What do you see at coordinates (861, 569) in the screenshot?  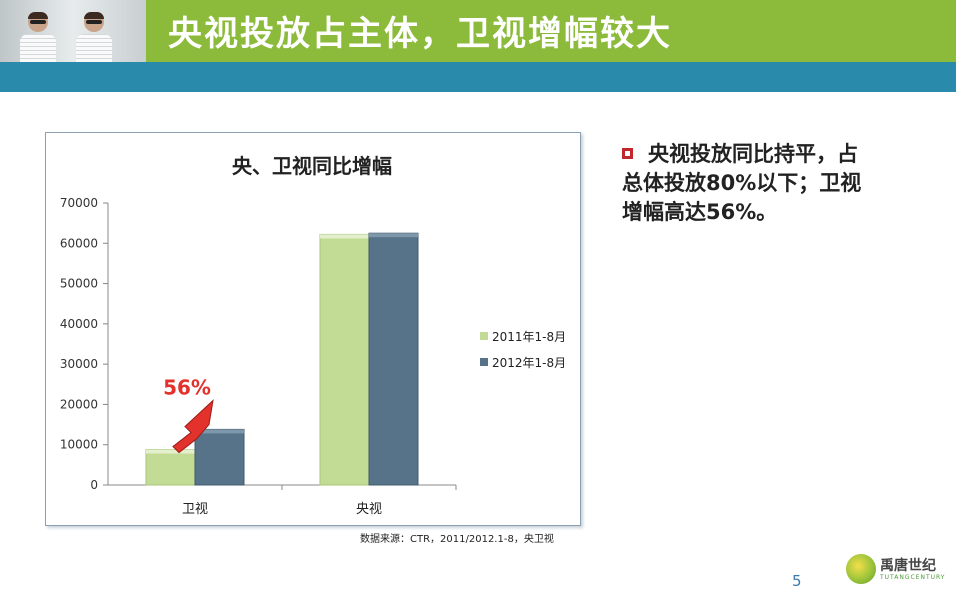 I see `logo-globe-icon` at bounding box center [861, 569].